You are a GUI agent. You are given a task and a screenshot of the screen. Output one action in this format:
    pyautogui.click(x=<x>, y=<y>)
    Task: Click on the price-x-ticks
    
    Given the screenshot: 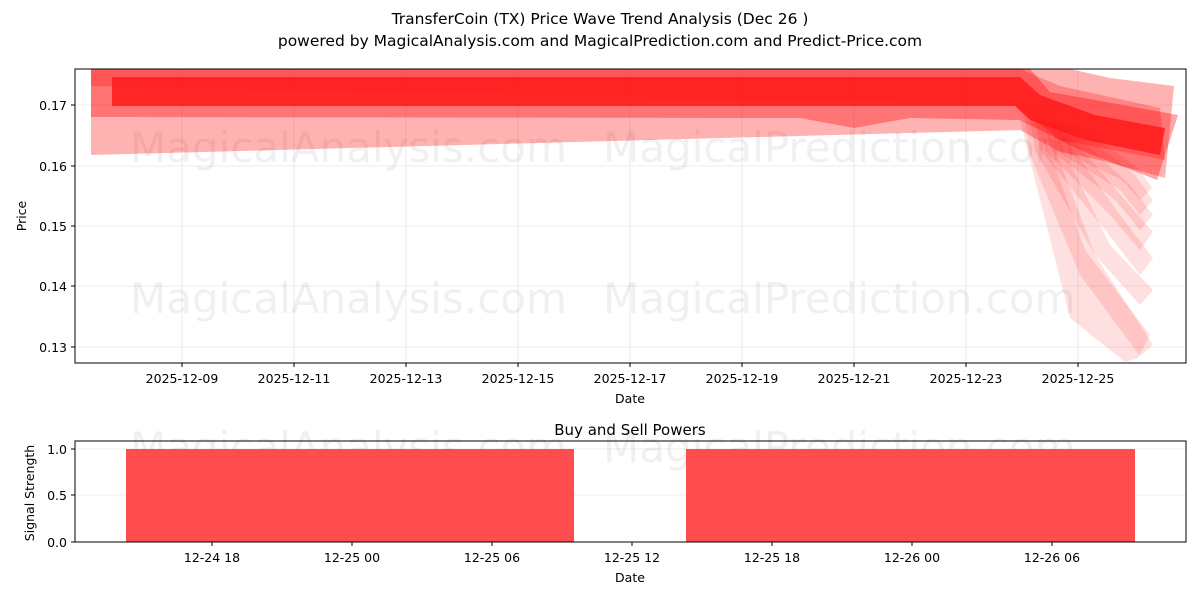 What is the action you would take?
    pyautogui.click(x=630, y=365)
    